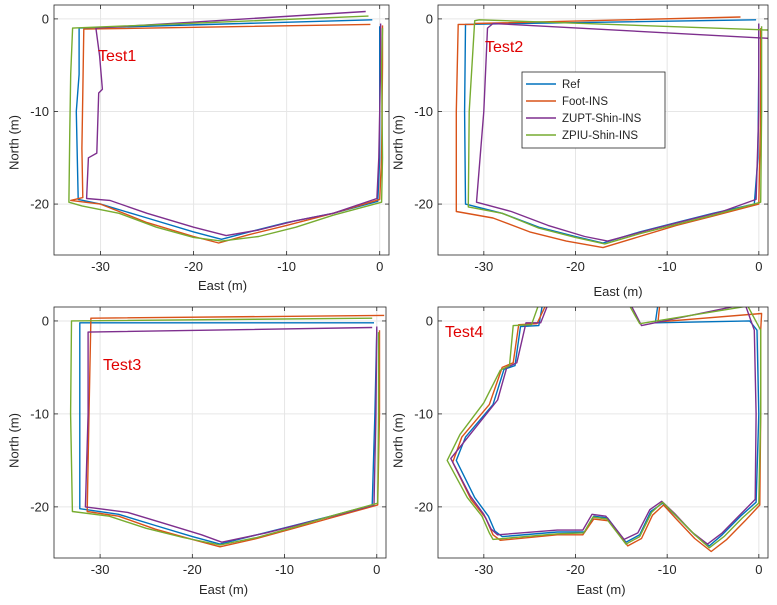  I want to click on legend-label-ref: Ref, so click(571, 85).